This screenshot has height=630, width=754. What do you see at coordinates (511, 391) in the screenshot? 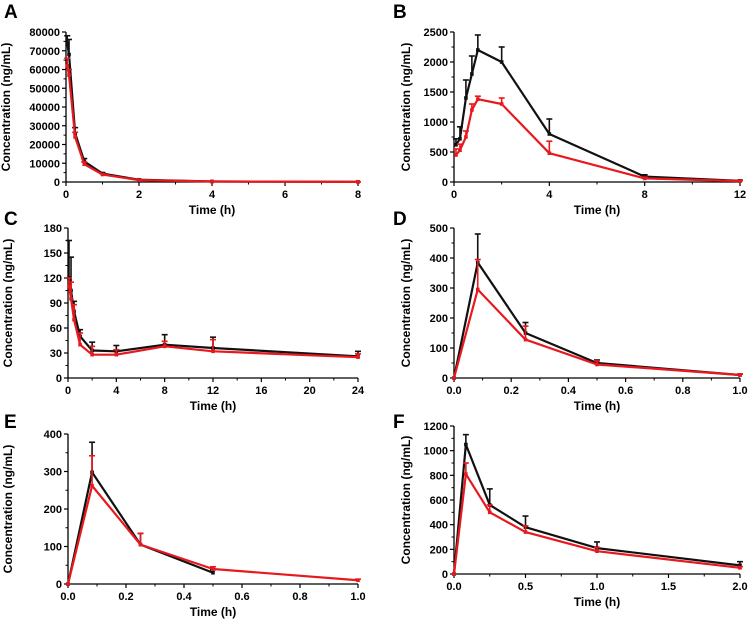
I see `x-tick-label: 0.2` at bounding box center [511, 391].